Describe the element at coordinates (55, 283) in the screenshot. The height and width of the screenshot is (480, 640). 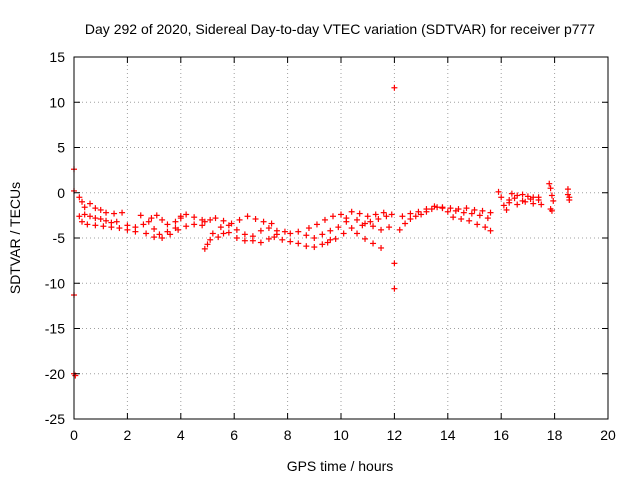
I see `y-tick-label: -10` at that location.